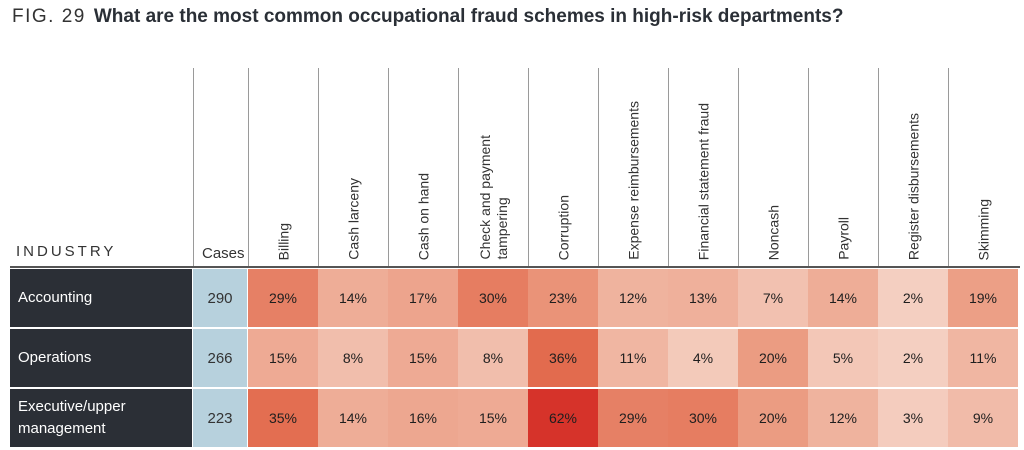 The width and height of the screenshot is (1024, 450). What do you see at coordinates (773, 167) in the screenshot?
I see `column-header: Noncash` at bounding box center [773, 167].